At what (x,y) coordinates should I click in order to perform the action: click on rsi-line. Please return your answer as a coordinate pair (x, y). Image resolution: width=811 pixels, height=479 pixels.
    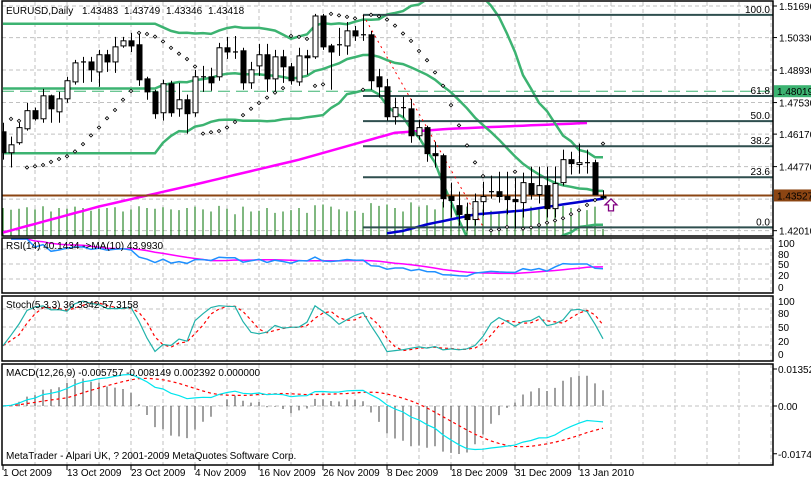
    Looking at the image, I should click on (307, 257).